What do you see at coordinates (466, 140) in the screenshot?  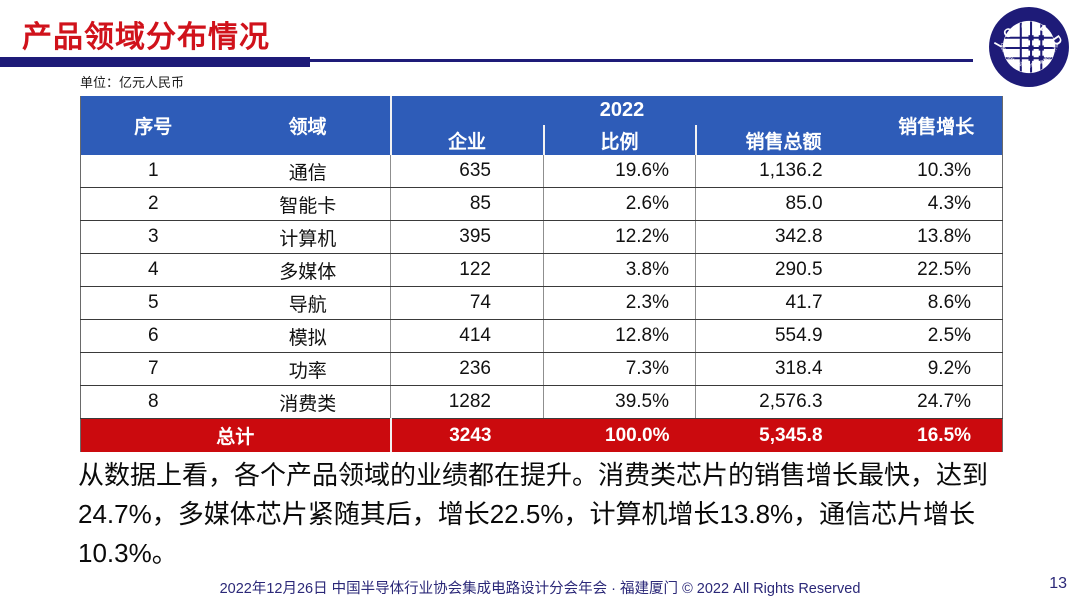 I see `header-companies: 企业` at bounding box center [466, 140].